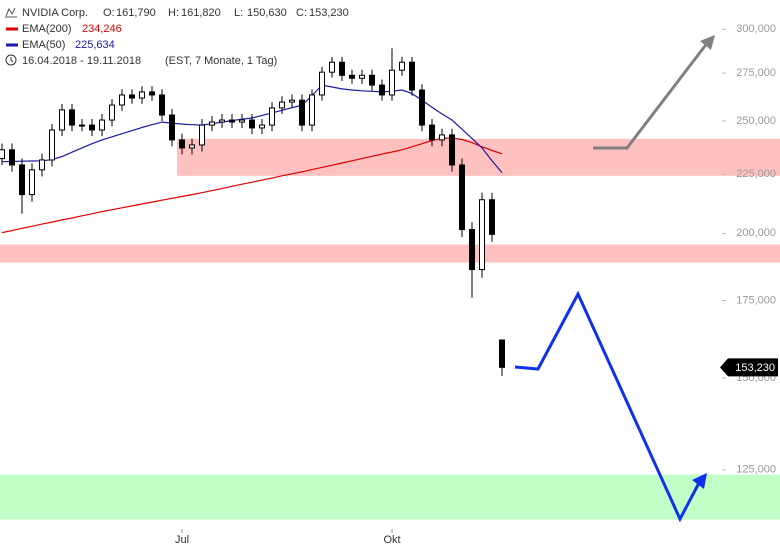 This screenshot has height=548, width=780. I want to click on legend-label: EMA(200), so click(47, 29).